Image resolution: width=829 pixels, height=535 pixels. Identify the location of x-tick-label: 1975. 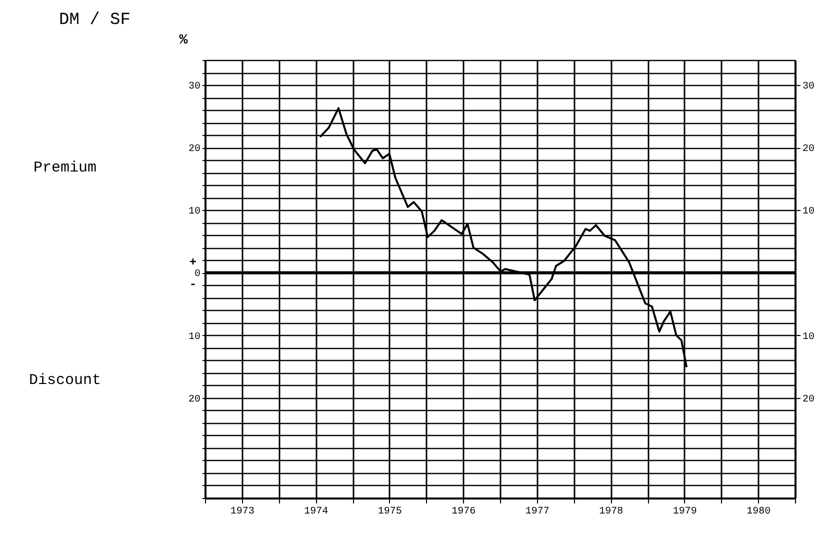
(390, 512).